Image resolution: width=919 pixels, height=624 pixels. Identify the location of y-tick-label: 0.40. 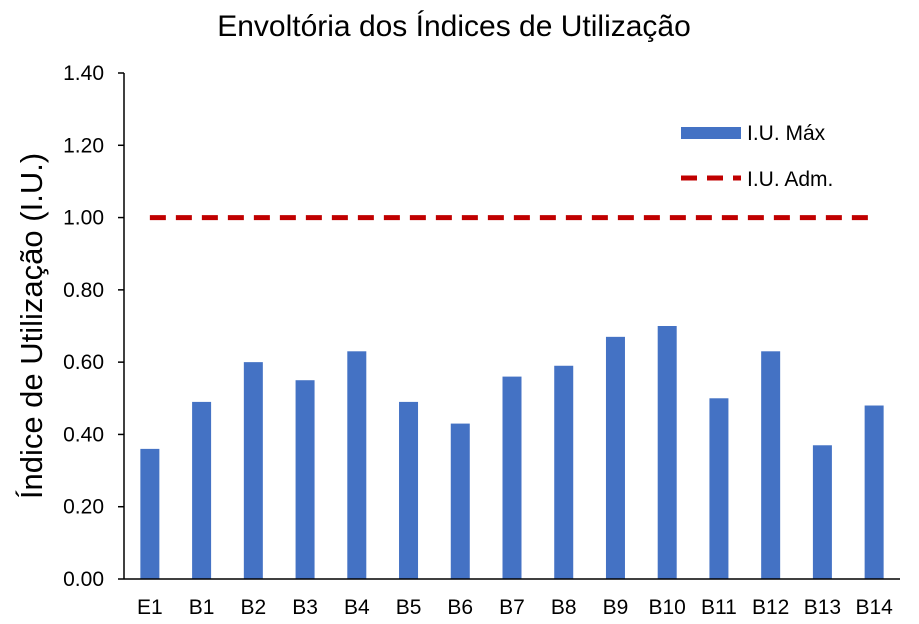
(83, 434).